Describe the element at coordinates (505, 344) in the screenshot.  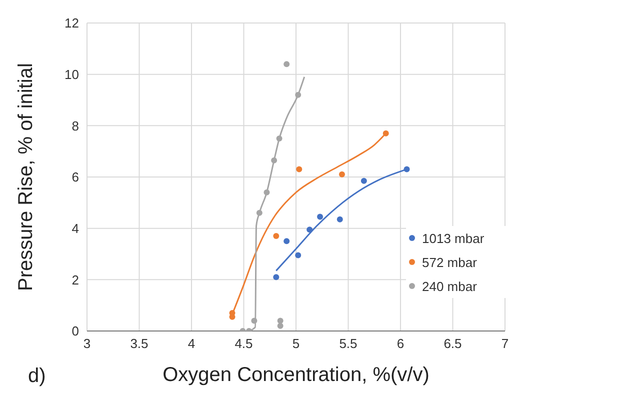
I see `x-tick-label: 7` at that location.